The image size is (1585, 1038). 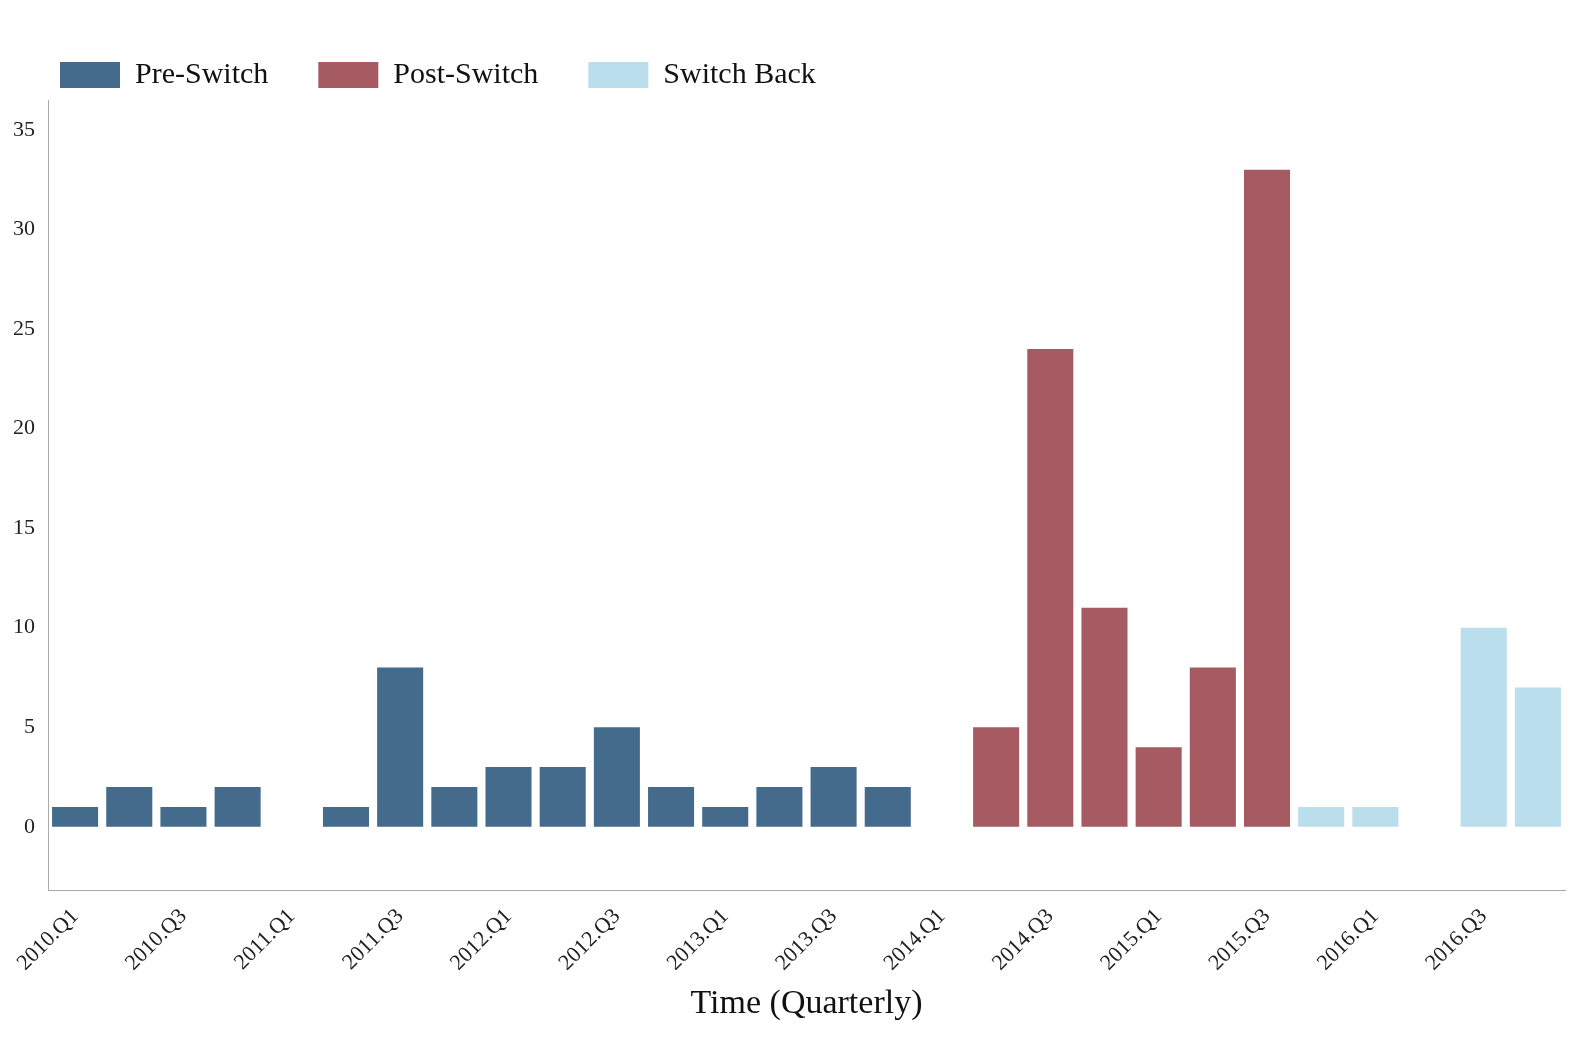 What do you see at coordinates (24, 228) in the screenshot?
I see `y-tick-label: 30` at bounding box center [24, 228].